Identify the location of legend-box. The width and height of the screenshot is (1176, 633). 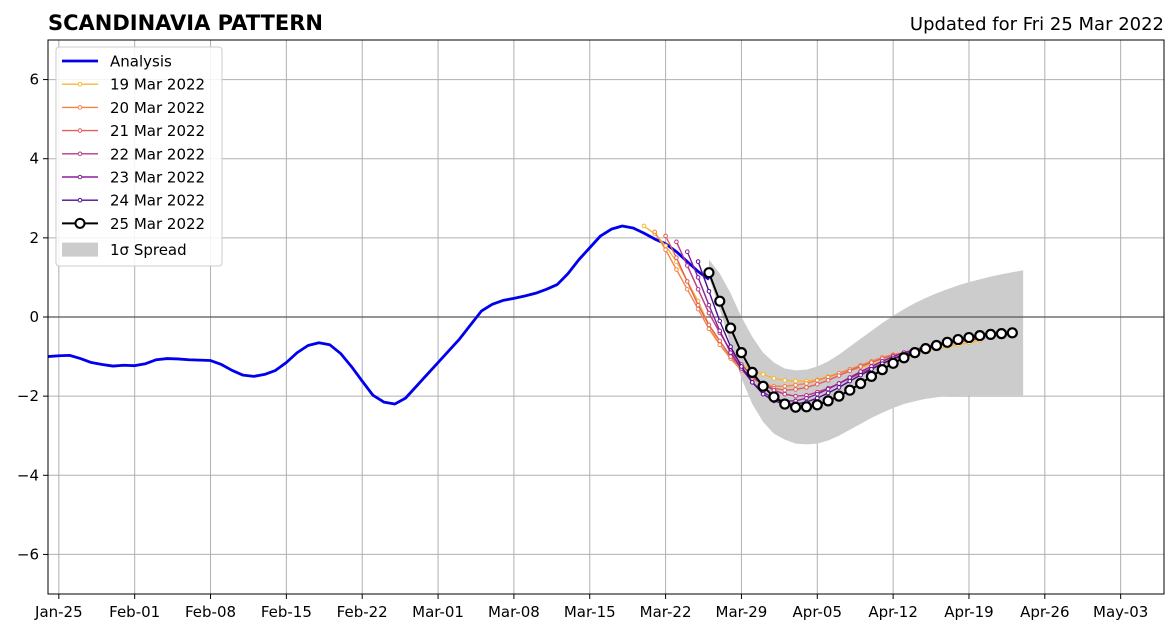
(139, 156).